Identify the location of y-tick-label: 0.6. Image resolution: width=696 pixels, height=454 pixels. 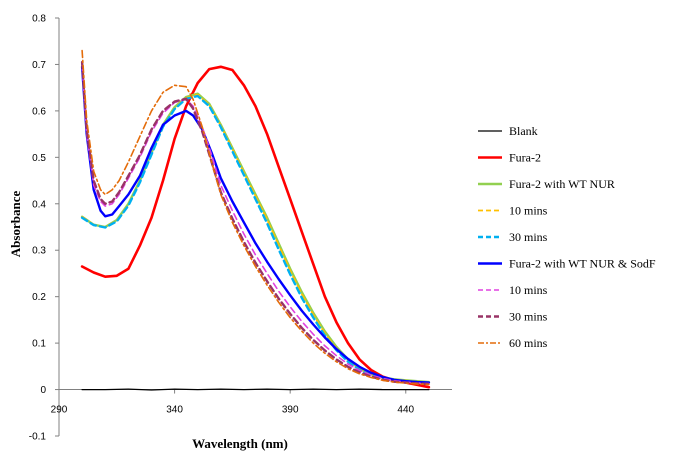
(39, 111).